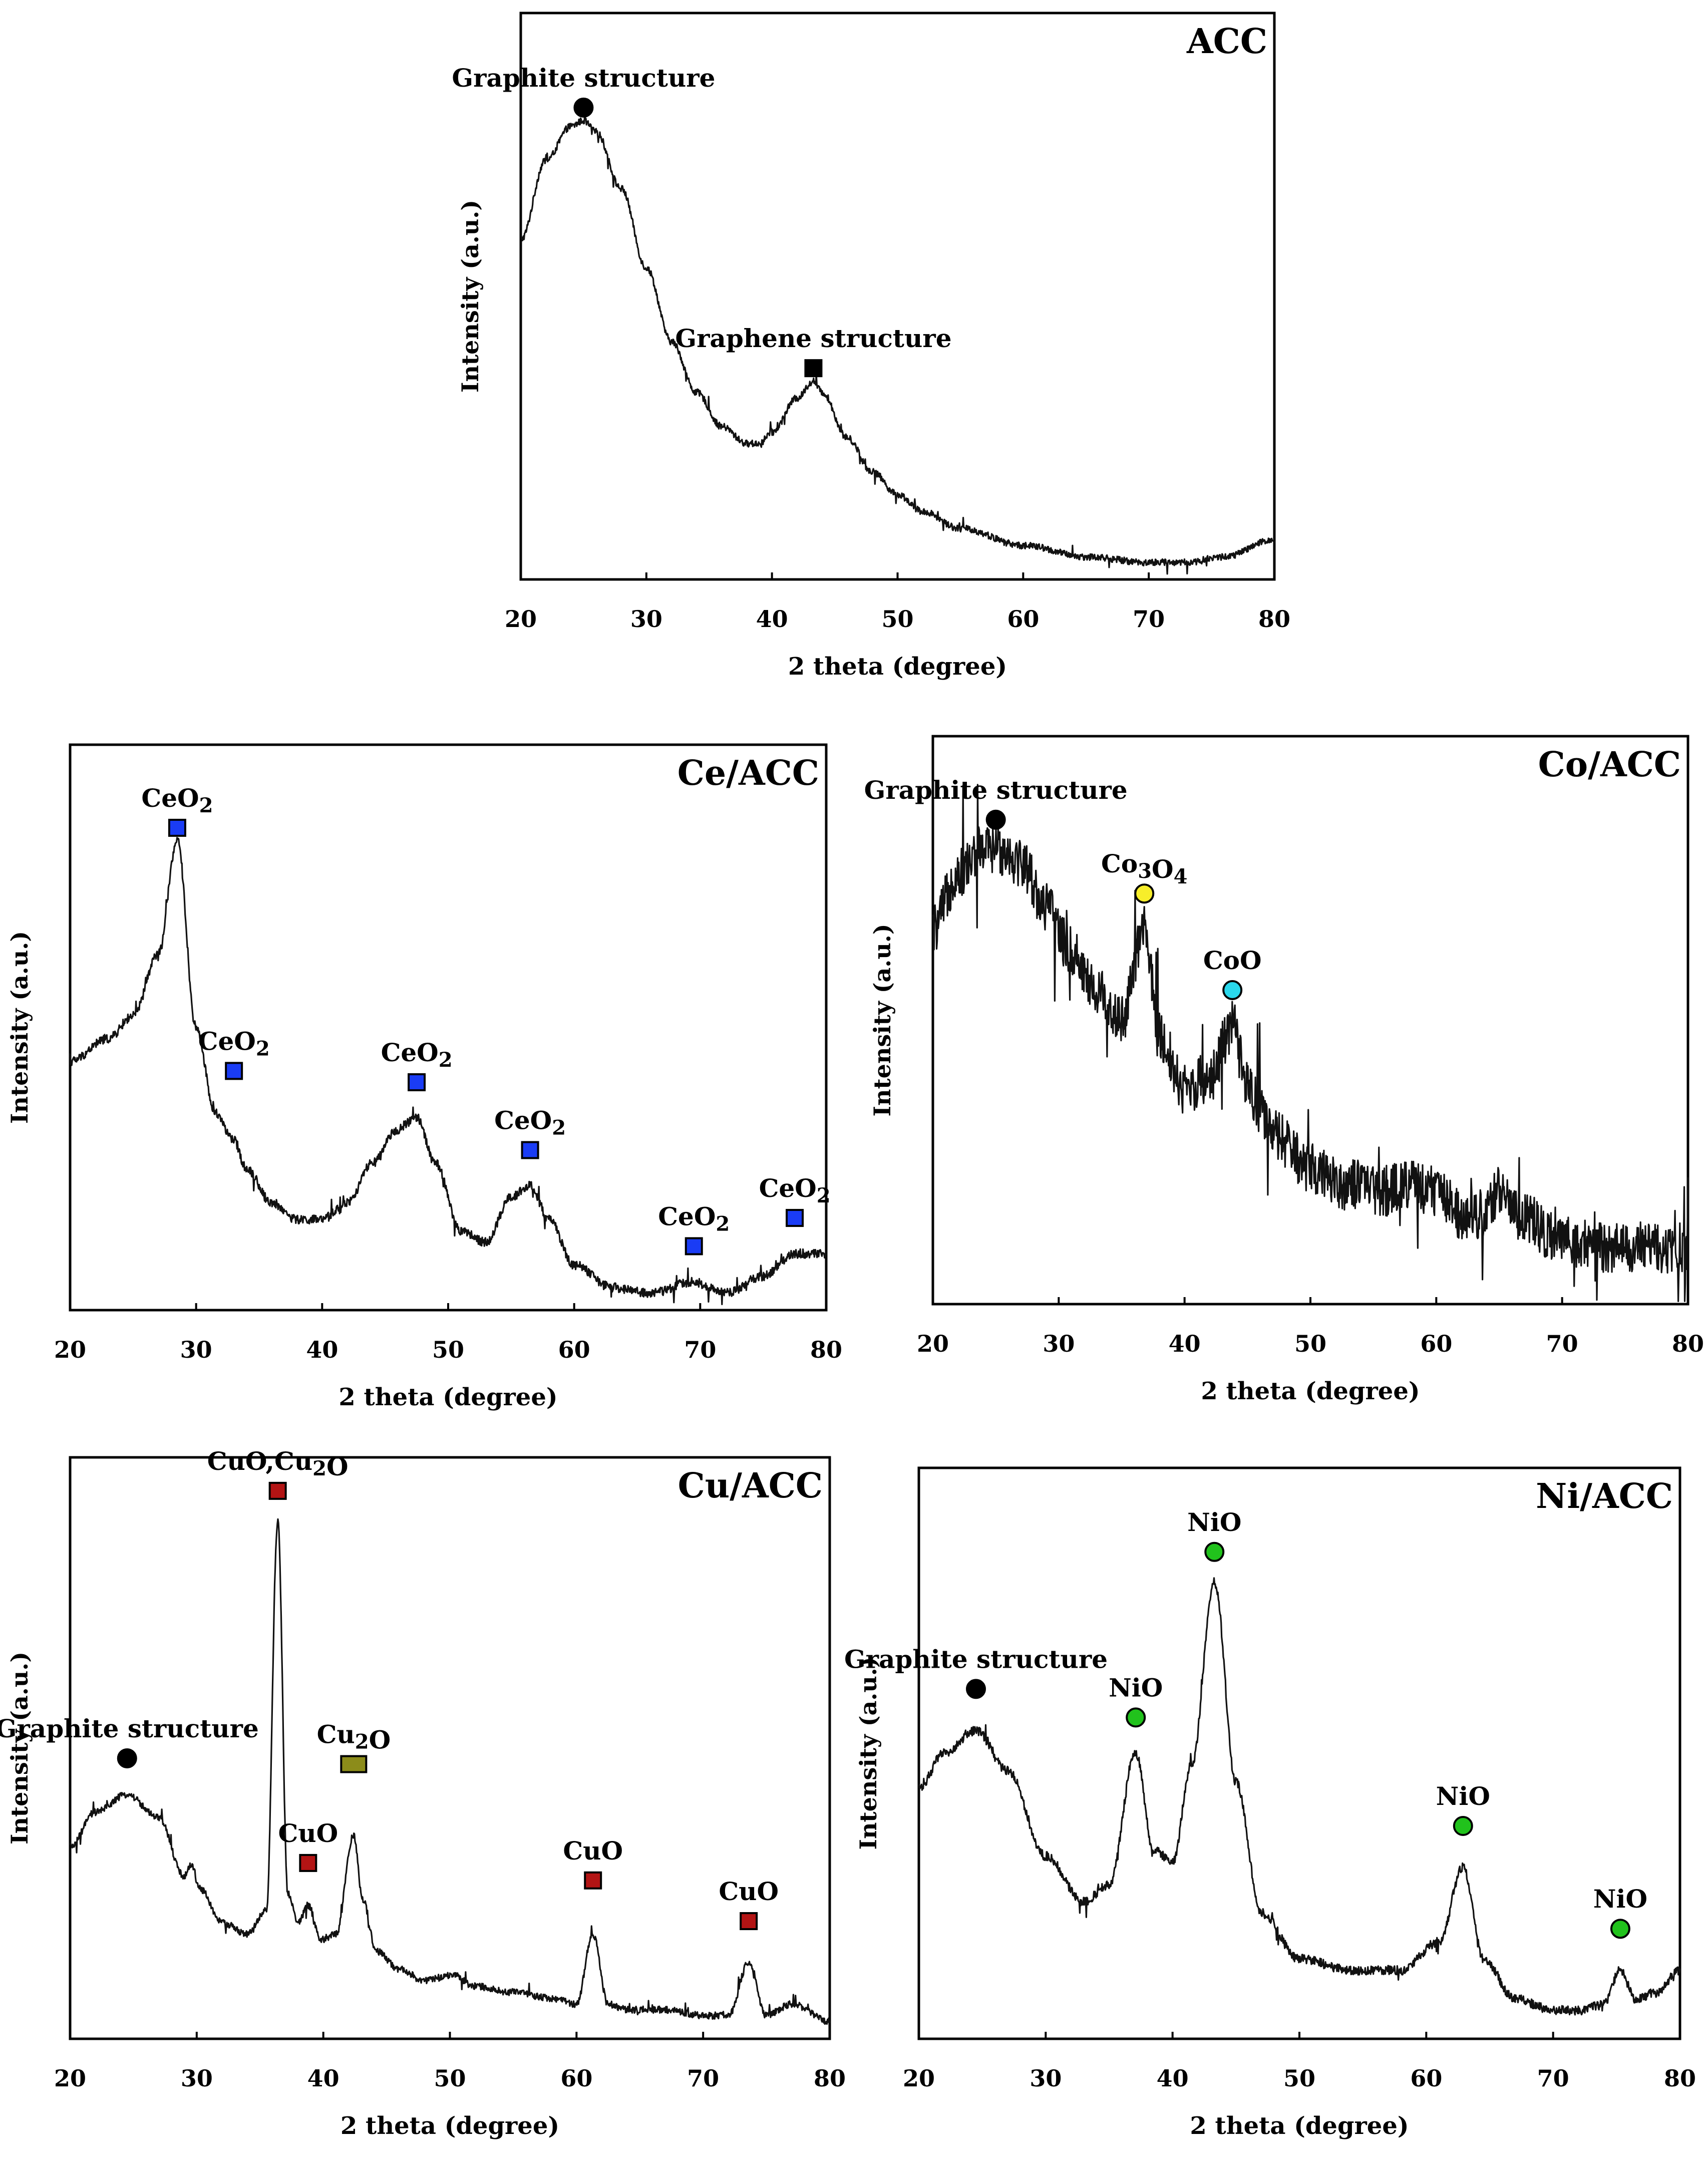  Describe the element at coordinates (1144, 868) in the screenshot. I see `peak-label: Co3O4` at that location.